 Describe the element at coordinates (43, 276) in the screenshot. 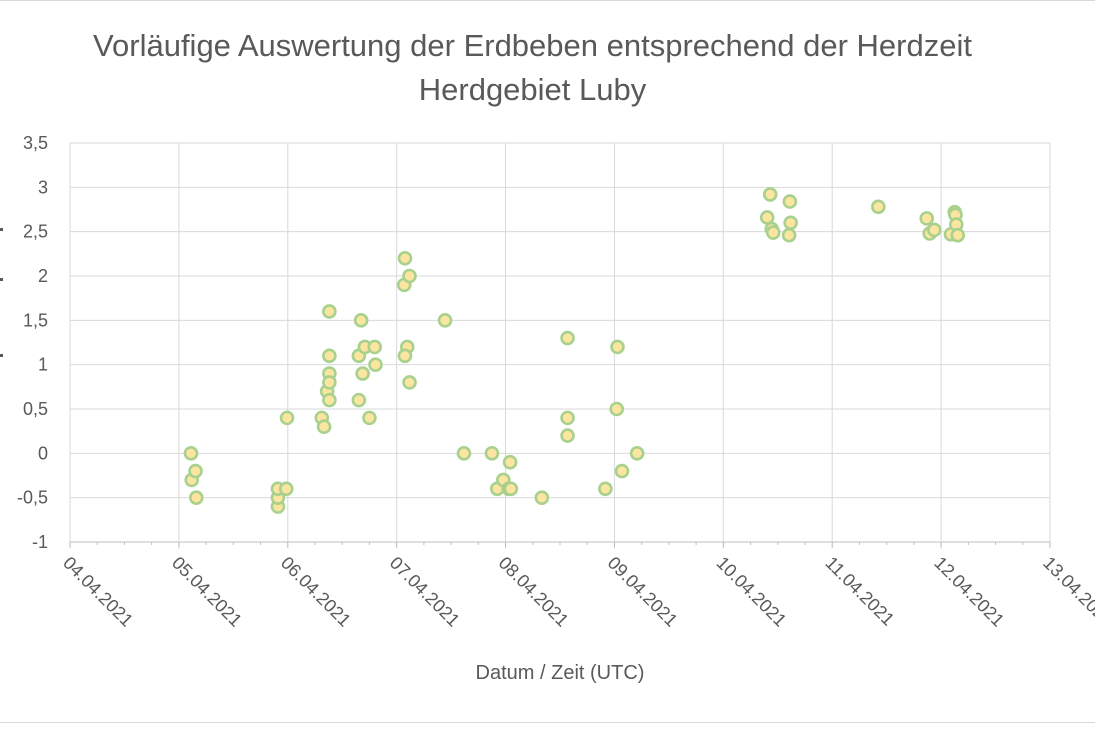

I see `y-tick-label: 2` at that location.